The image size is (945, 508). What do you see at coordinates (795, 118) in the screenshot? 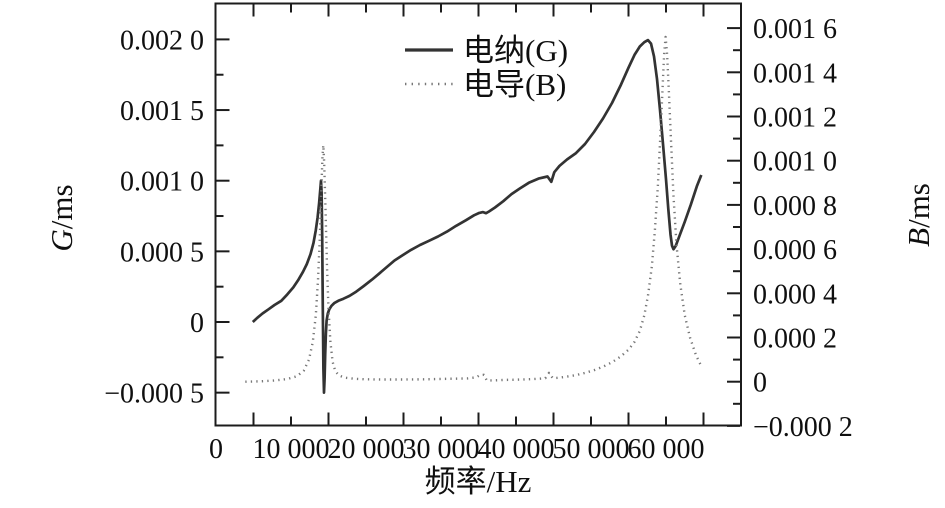
I see `right-tick-label: 0.001 2` at bounding box center [795, 118].